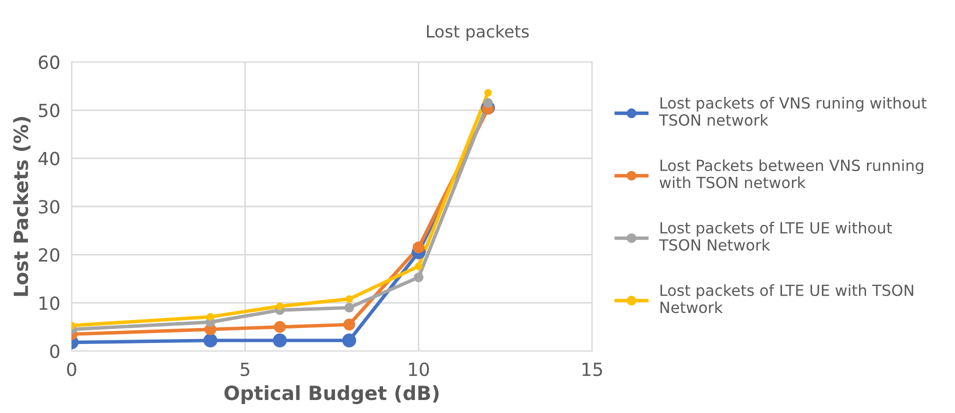 The height and width of the screenshot is (413, 955). Describe the element at coordinates (50, 303) in the screenshot. I see `y-tick-label: 10` at that location.